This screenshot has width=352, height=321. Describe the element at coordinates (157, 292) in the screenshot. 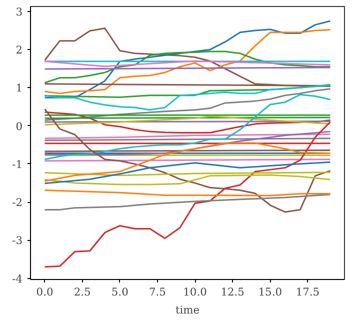

I see `x-tick-label: 7.5` at that location.